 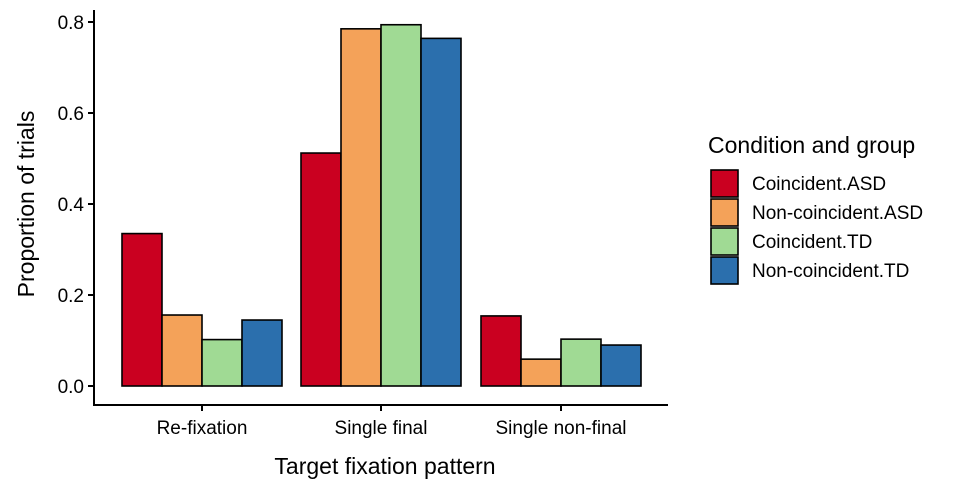 What do you see at coordinates (142, 309) in the screenshot?
I see `bar-re-fixation-coincident-asd` at bounding box center [142, 309].